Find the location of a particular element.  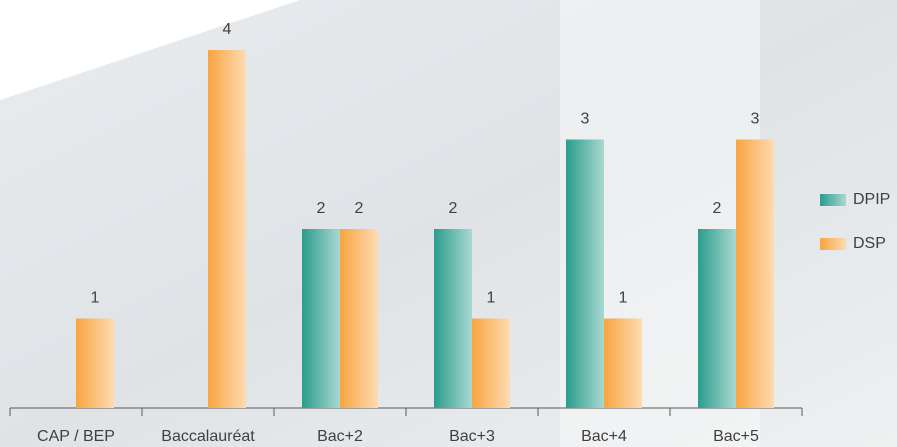

x-tick-label: Bac+4 is located at coordinates (604, 436).